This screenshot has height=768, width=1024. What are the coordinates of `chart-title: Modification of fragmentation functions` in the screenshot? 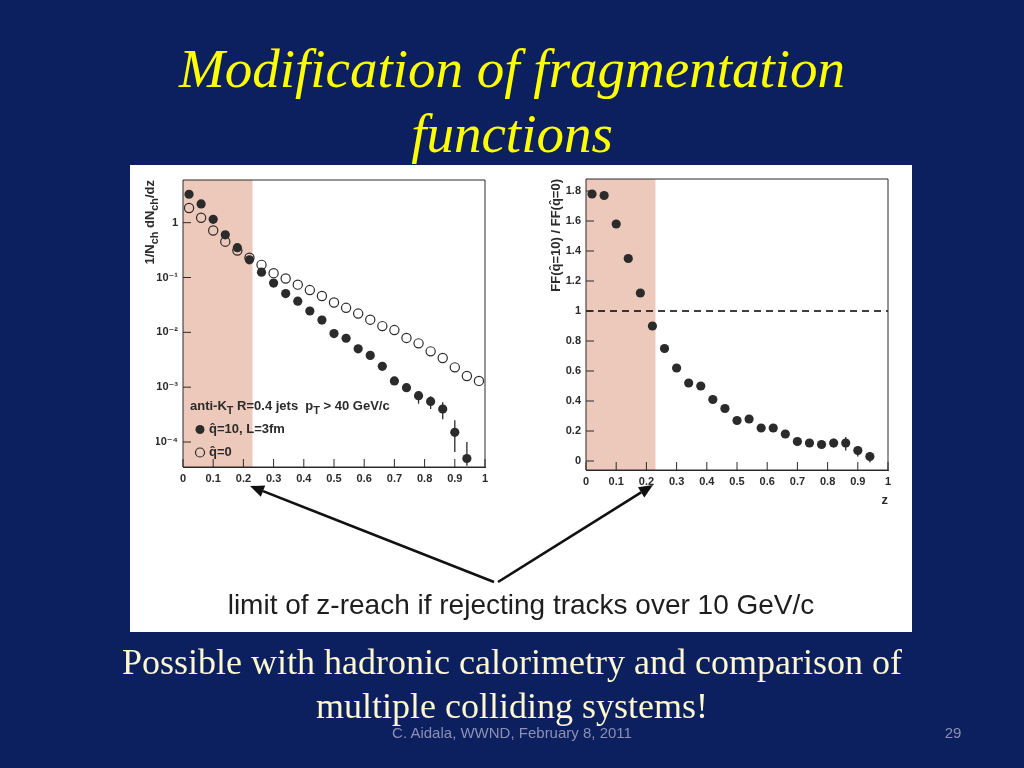 It's located at (512, 101).